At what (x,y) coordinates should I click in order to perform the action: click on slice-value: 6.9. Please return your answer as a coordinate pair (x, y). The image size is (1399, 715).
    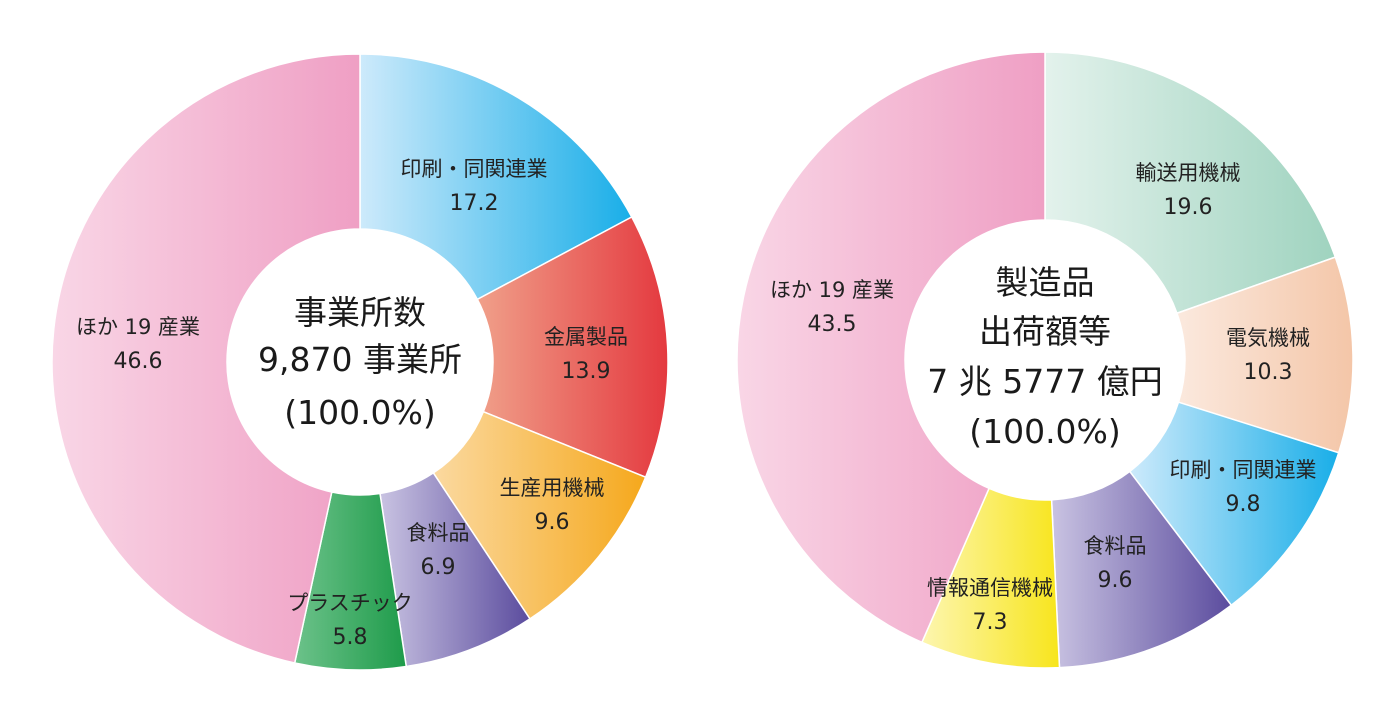
    Looking at the image, I should click on (438, 567).